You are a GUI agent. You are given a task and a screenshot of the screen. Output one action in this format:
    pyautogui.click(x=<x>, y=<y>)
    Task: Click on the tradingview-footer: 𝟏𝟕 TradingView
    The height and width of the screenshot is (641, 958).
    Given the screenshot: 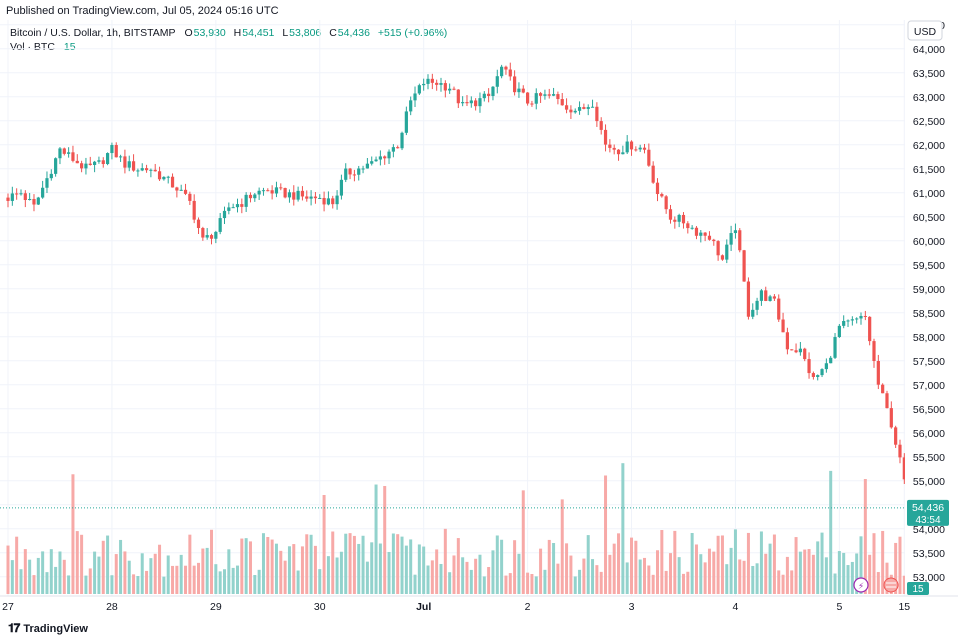 What is the action you would take?
    pyautogui.click(x=48, y=628)
    